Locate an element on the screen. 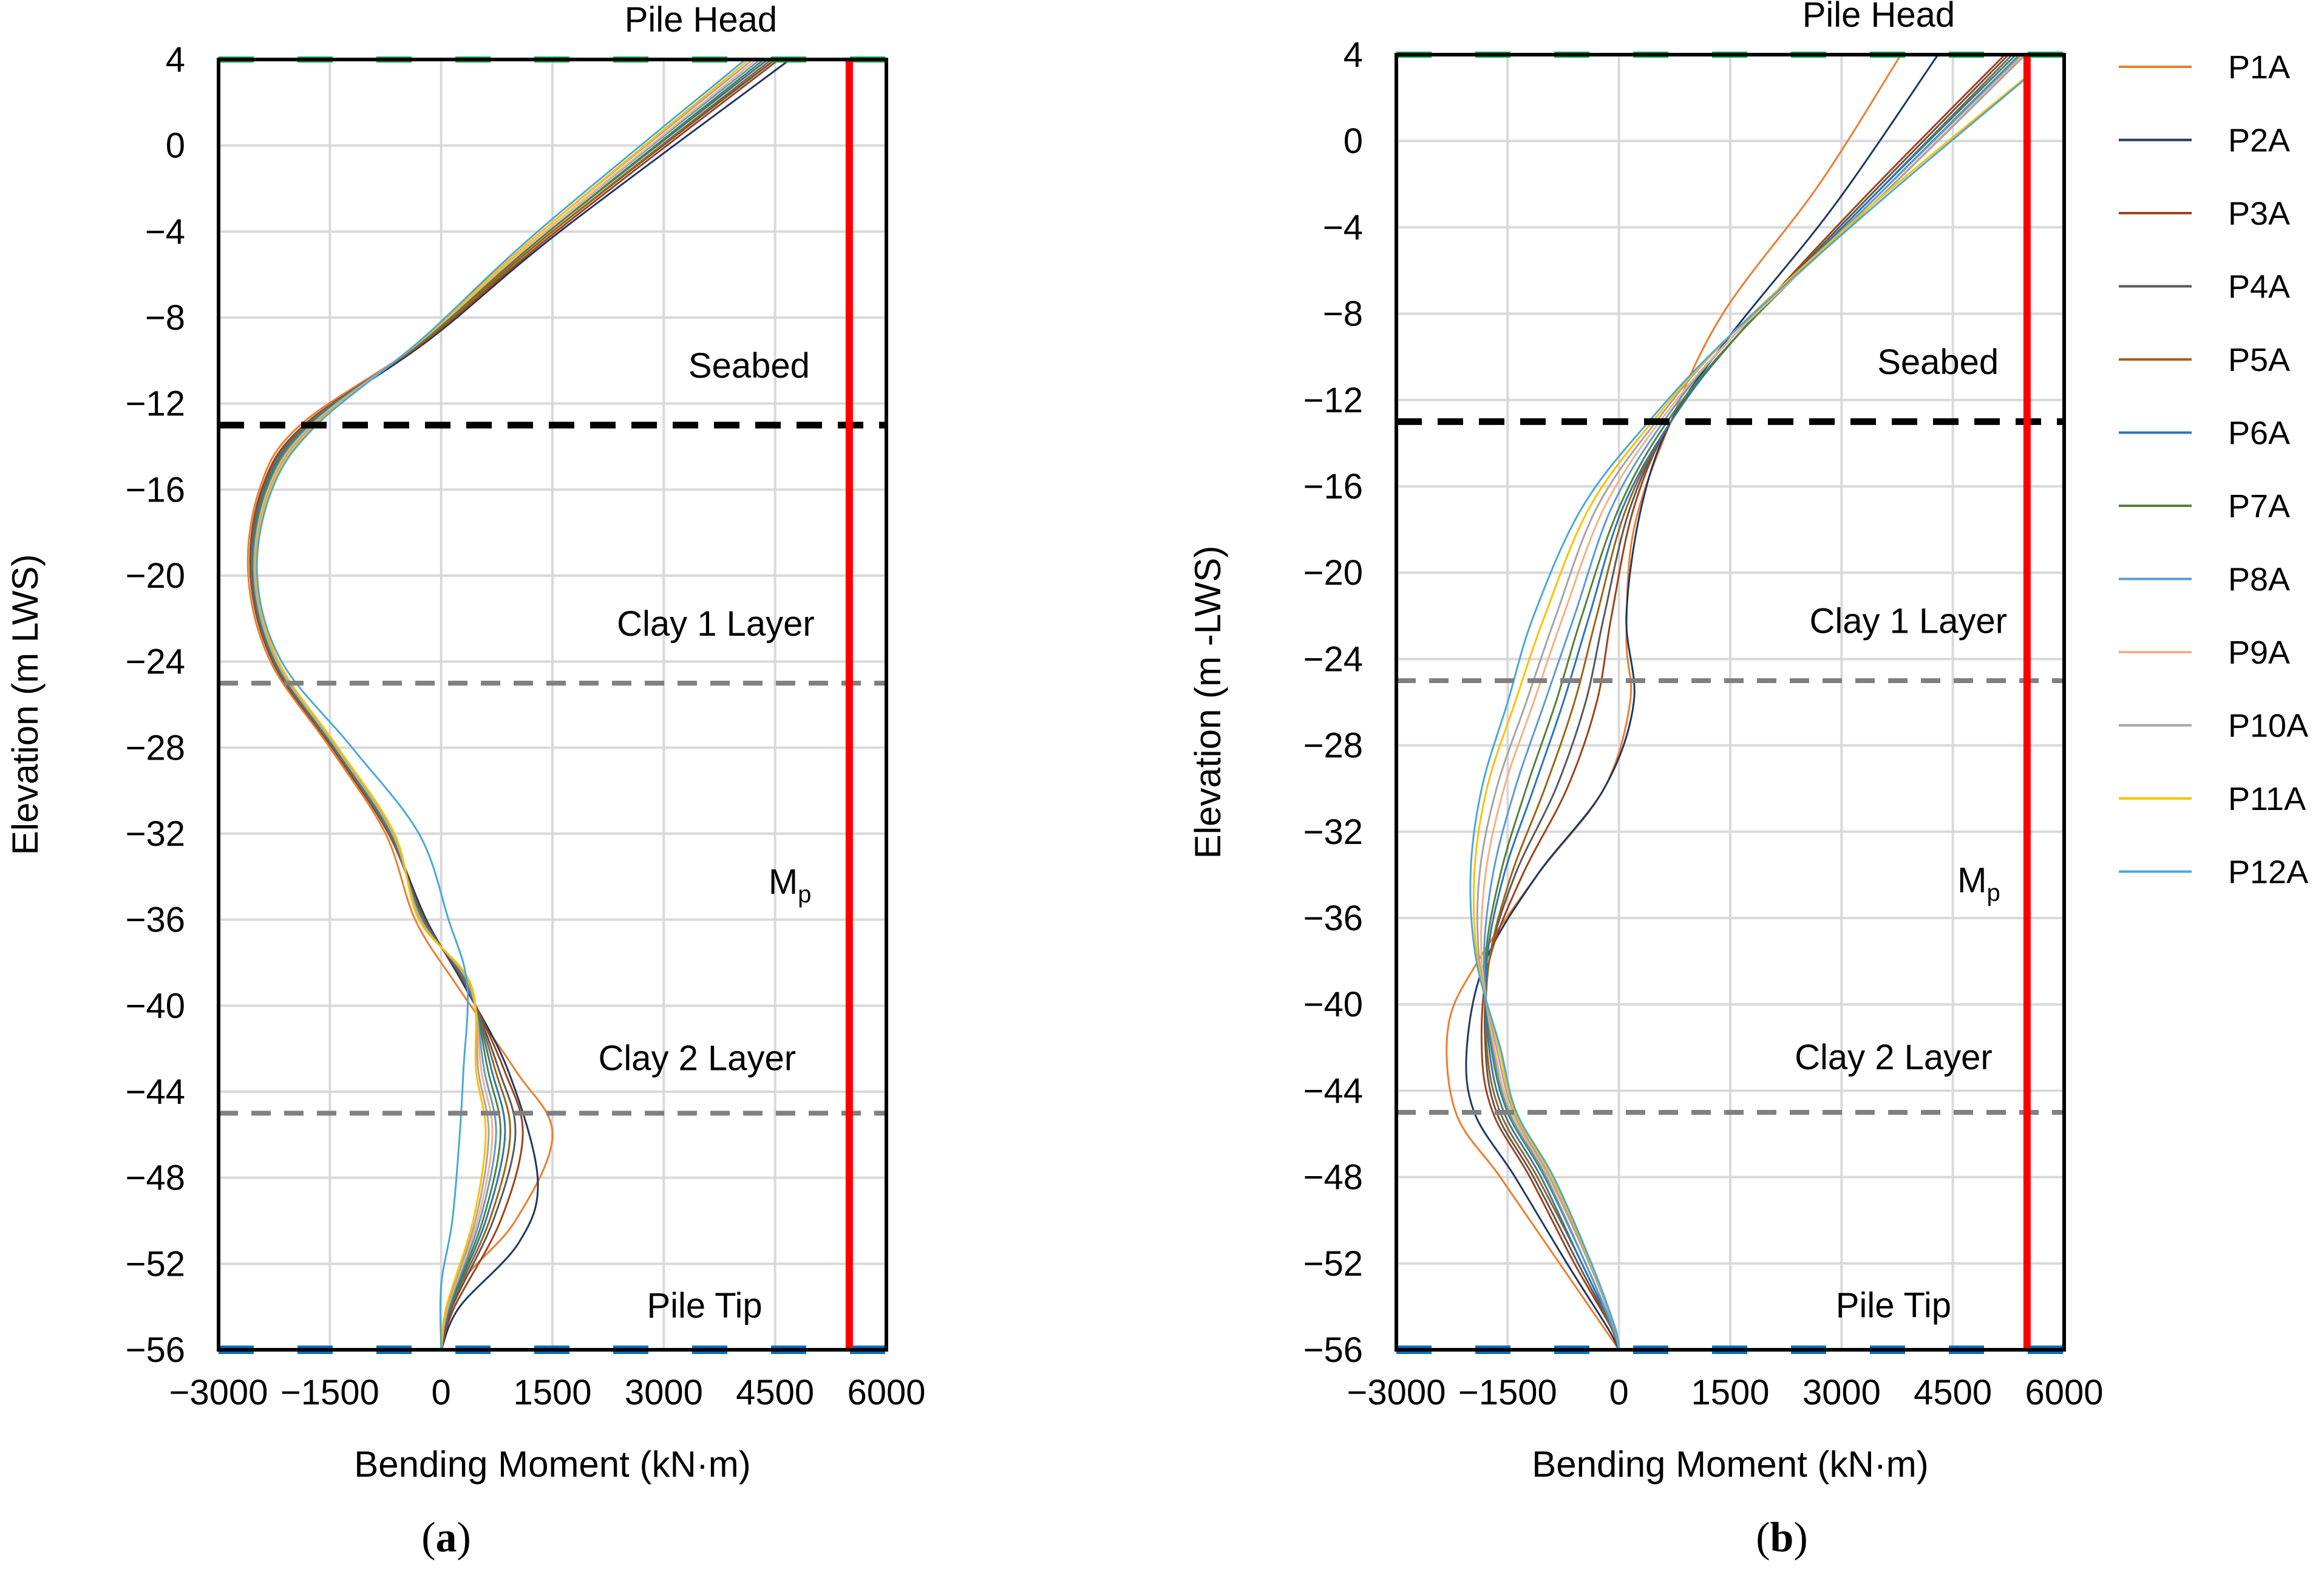 The height and width of the screenshot is (1572, 2324). y-axis-label: Elevation (m LWS) is located at coordinates (25, 705).